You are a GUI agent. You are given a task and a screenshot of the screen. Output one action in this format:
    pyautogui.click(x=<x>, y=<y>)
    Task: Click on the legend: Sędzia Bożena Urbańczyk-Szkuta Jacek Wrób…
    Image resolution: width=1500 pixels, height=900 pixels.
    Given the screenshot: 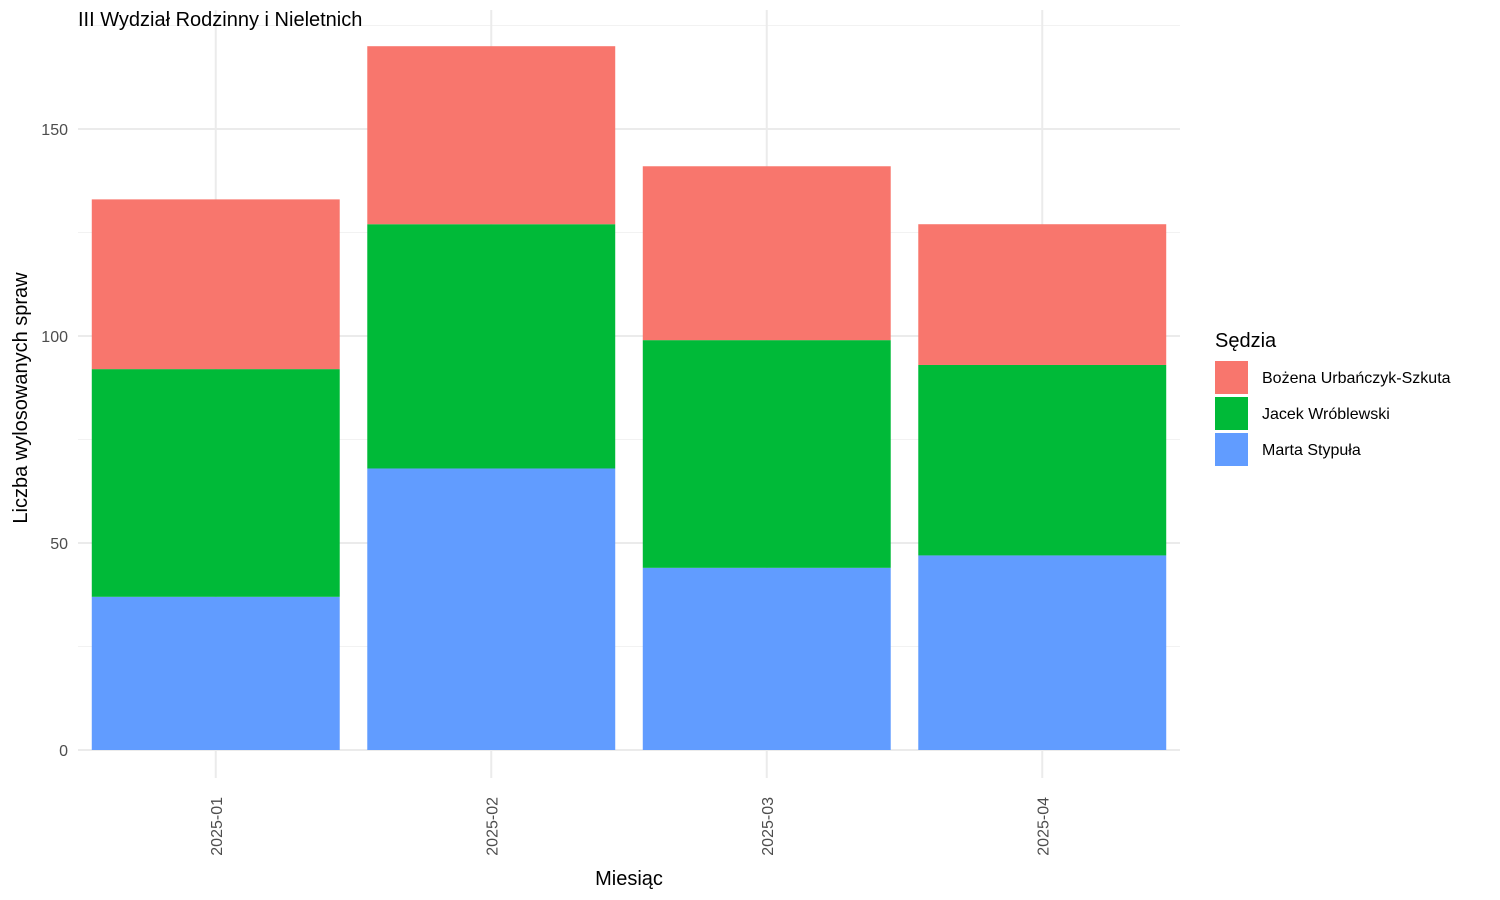 What is the action you would take?
    pyautogui.click(x=1333, y=398)
    